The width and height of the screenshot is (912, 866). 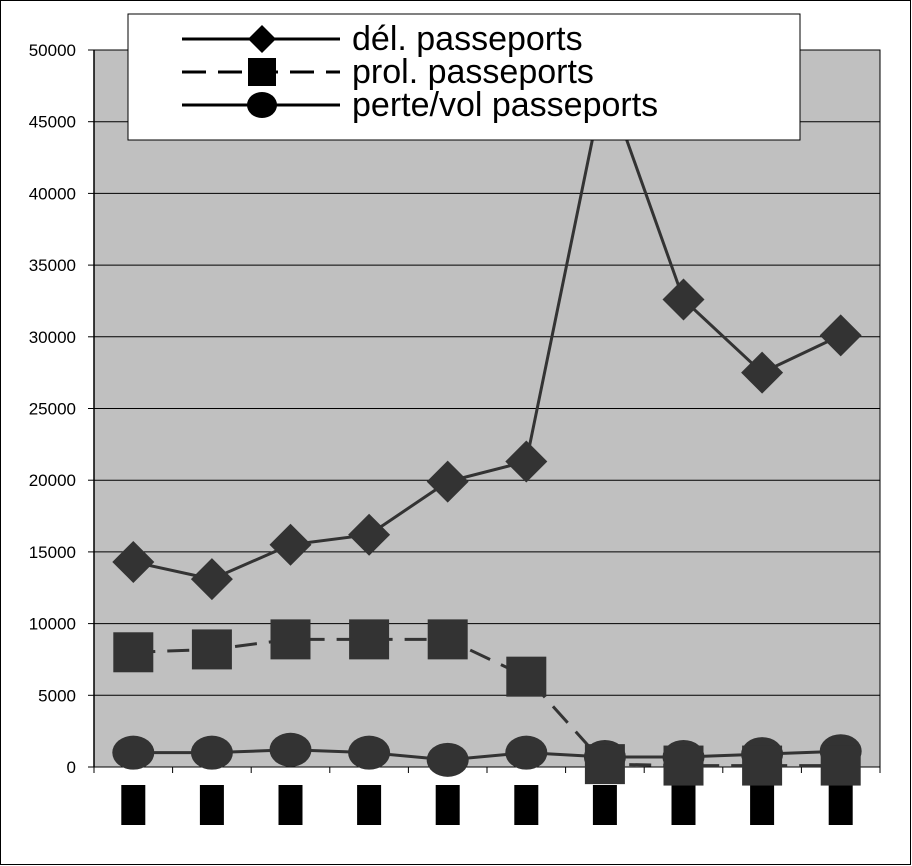 I want to click on legend, so click(x=464, y=77).